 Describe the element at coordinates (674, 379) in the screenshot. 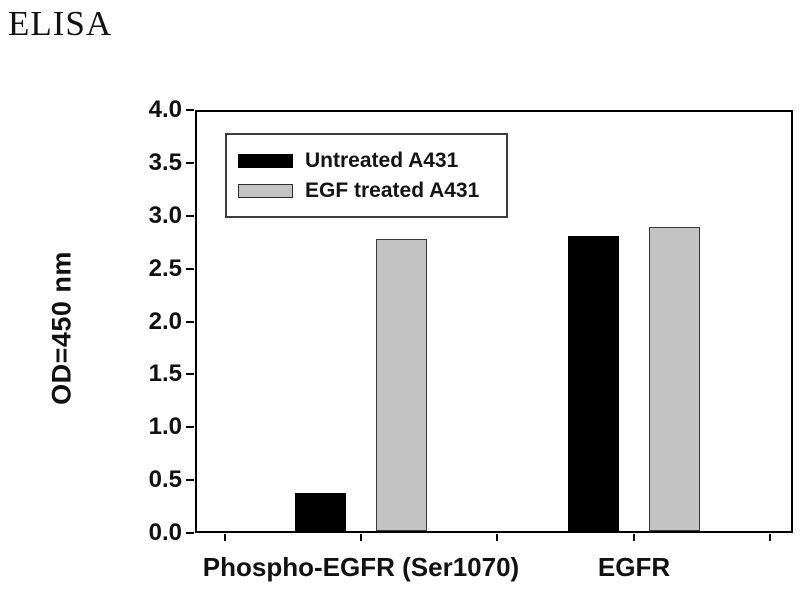

I see `bar-egf-treated-cat1` at that location.